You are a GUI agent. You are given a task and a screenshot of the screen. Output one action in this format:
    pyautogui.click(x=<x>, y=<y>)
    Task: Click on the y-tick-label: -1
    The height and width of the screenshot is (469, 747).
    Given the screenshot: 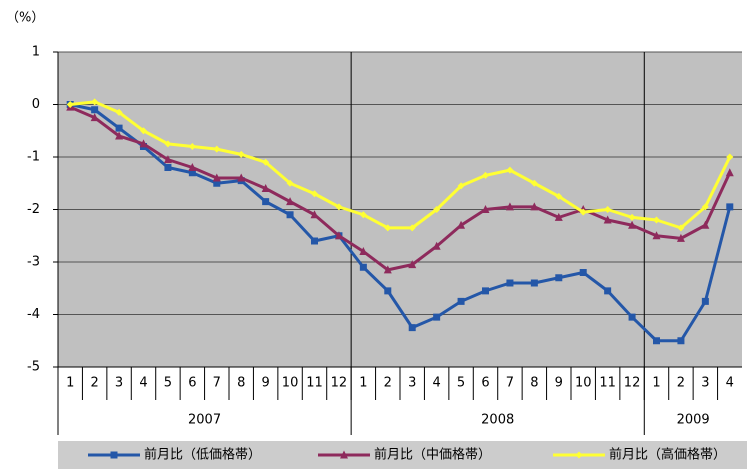 What is the action you would take?
    pyautogui.click(x=33, y=157)
    